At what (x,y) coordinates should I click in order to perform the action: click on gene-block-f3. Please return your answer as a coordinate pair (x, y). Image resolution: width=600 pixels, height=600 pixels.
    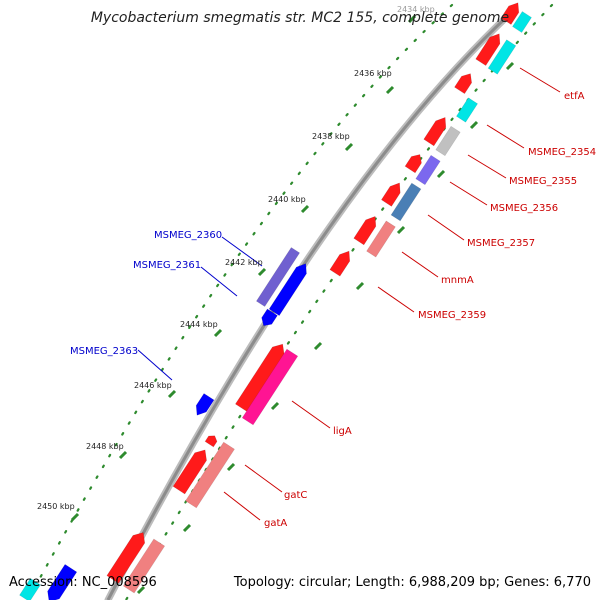
    Looking at the image, I should click on (435, 132).